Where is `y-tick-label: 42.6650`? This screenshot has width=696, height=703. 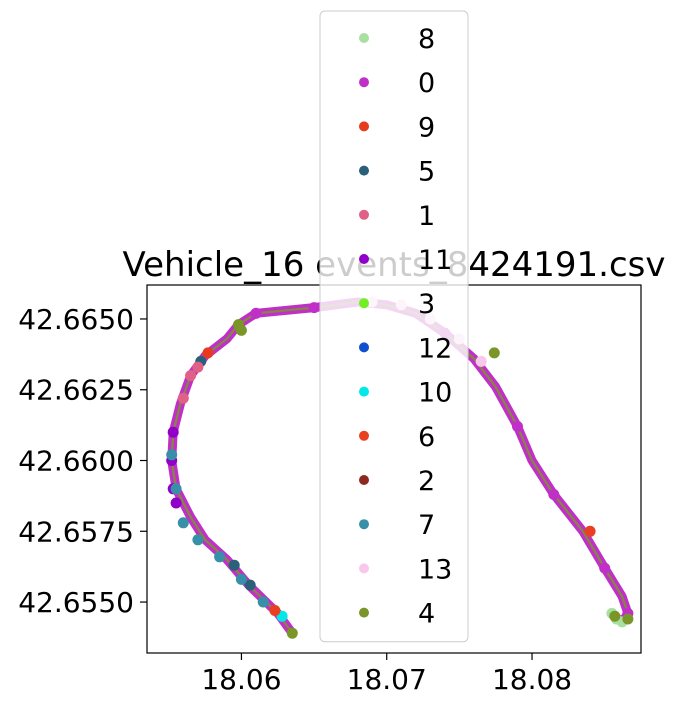
y-tick-label: 42.6650 is located at coordinates (76, 319).